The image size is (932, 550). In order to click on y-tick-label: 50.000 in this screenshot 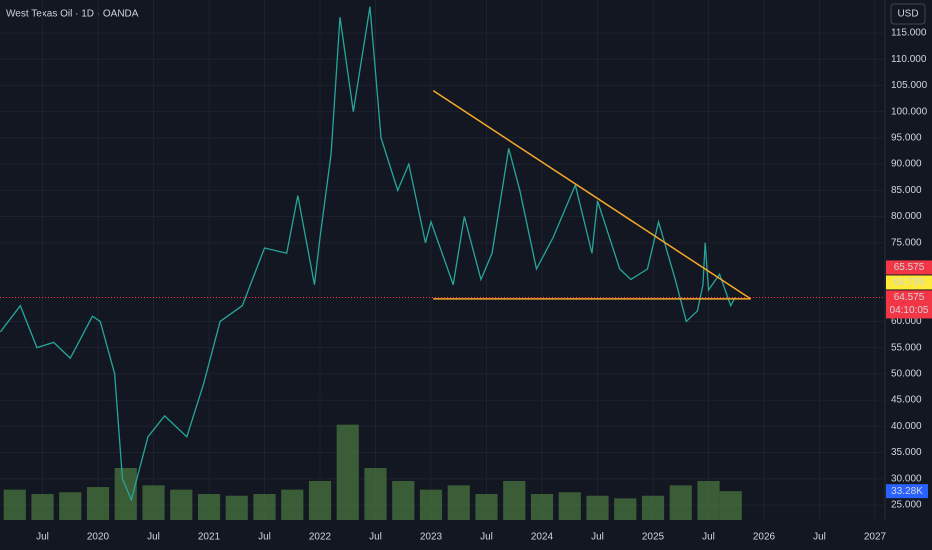, I will do `click(906, 374)`.